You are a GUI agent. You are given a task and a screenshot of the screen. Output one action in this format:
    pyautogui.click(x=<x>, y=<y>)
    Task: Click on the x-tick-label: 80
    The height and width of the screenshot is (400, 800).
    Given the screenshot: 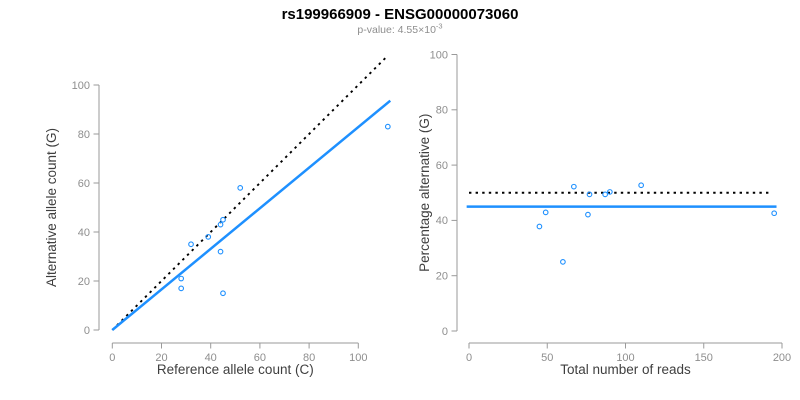 What is the action you would take?
    pyautogui.click(x=309, y=358)
    